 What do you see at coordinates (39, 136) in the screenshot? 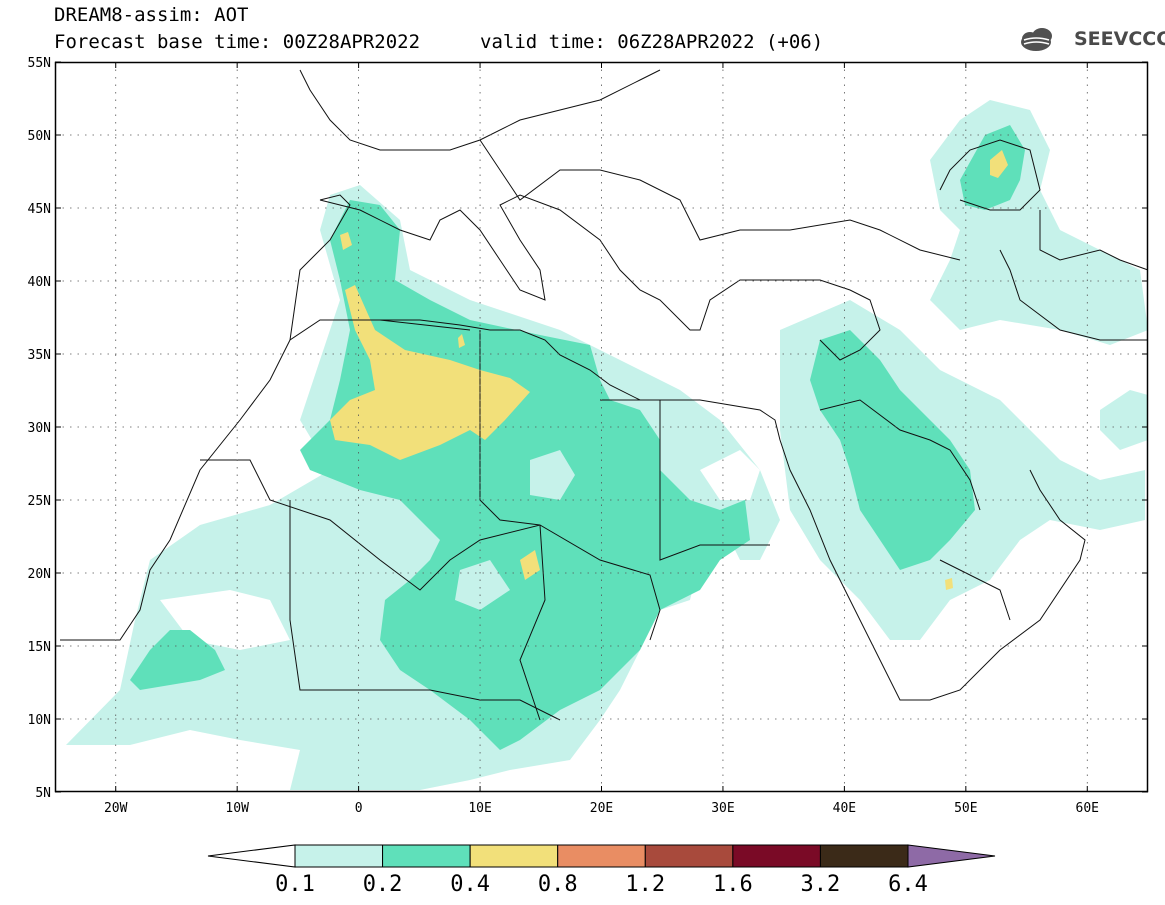
I see `lat-tick-label: 50N` at bounding box center [39, 136].